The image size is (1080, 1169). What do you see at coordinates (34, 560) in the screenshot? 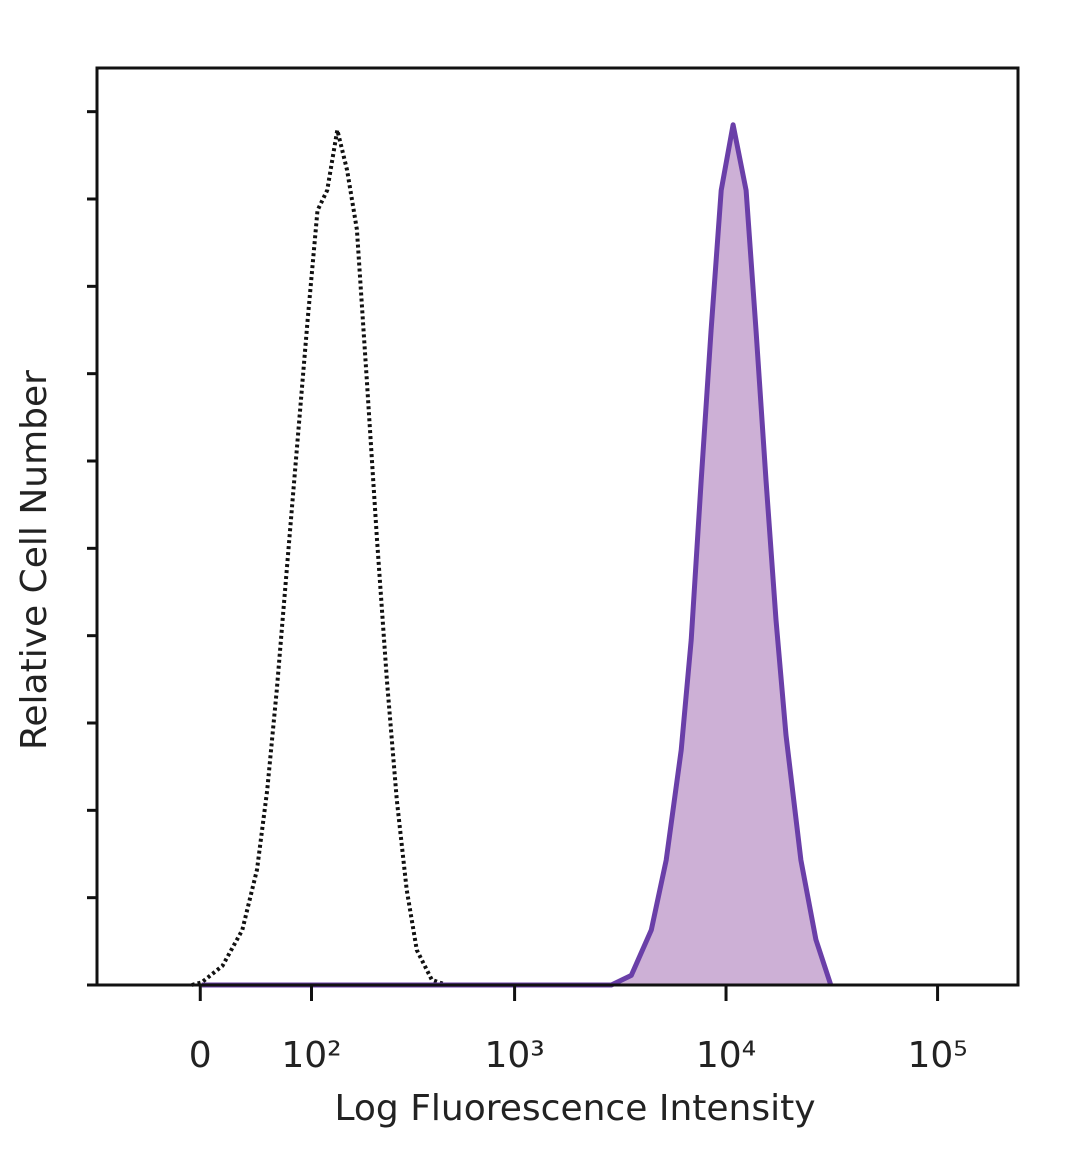
I see `y-axis-label: Relative Cell Number` at bounding box center [34, 560].